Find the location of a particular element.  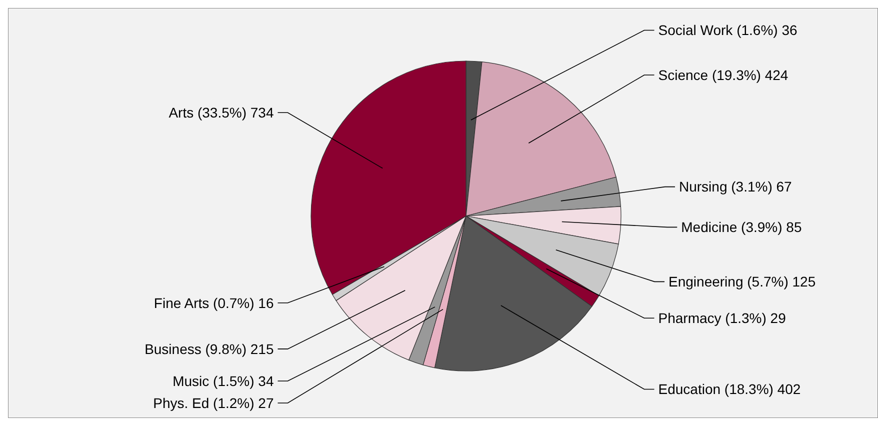

slice-label: Pharmacy (1.3%) 29 is located at coordinates (722, 318).